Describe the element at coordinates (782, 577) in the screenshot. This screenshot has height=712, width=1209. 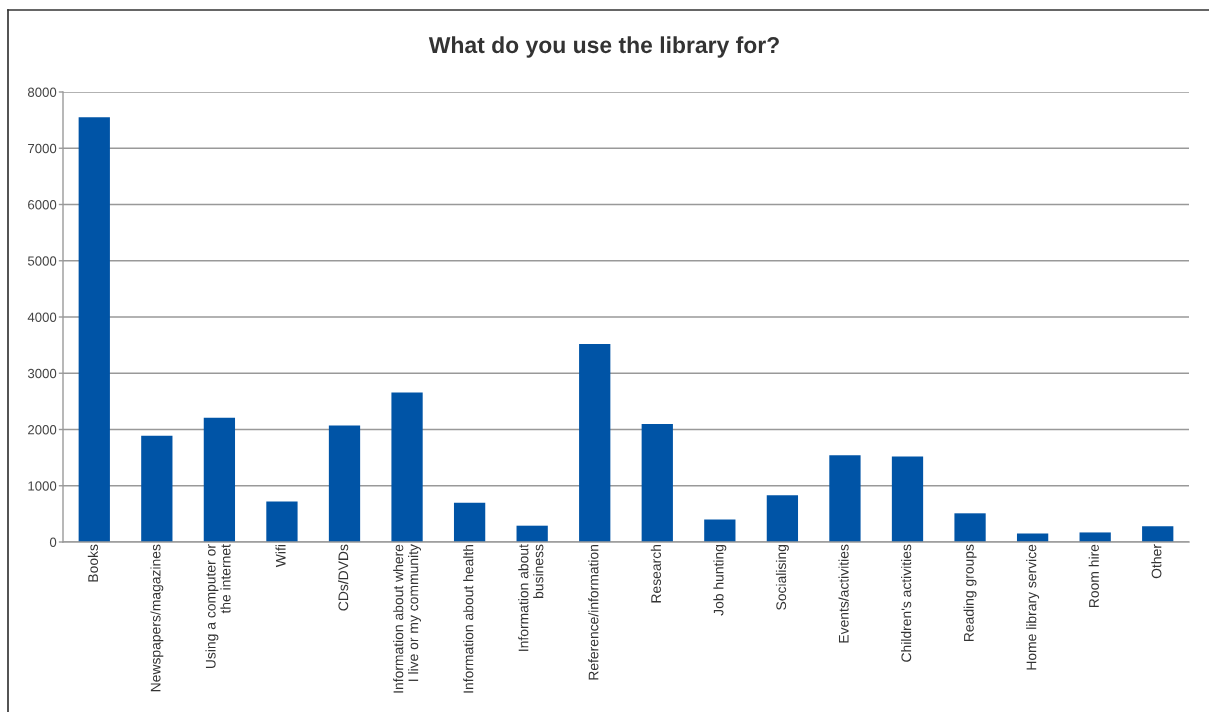
I see `x-tick-label: Socialising` at that location.